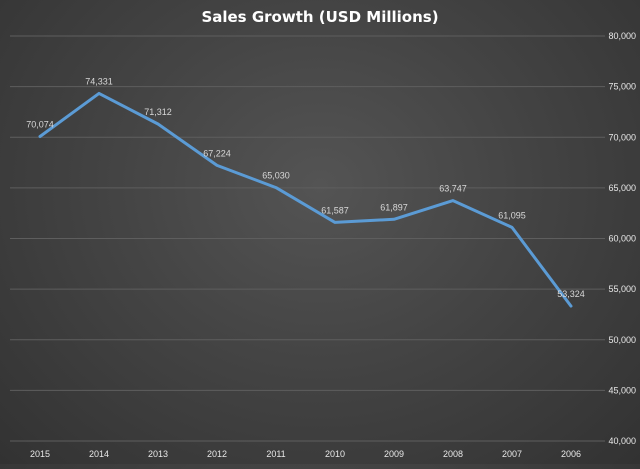  What do you see at coordinates (453, 454) in the screenshot?
I see `x-tick-label: 2008` at bounding box center [453, 454].